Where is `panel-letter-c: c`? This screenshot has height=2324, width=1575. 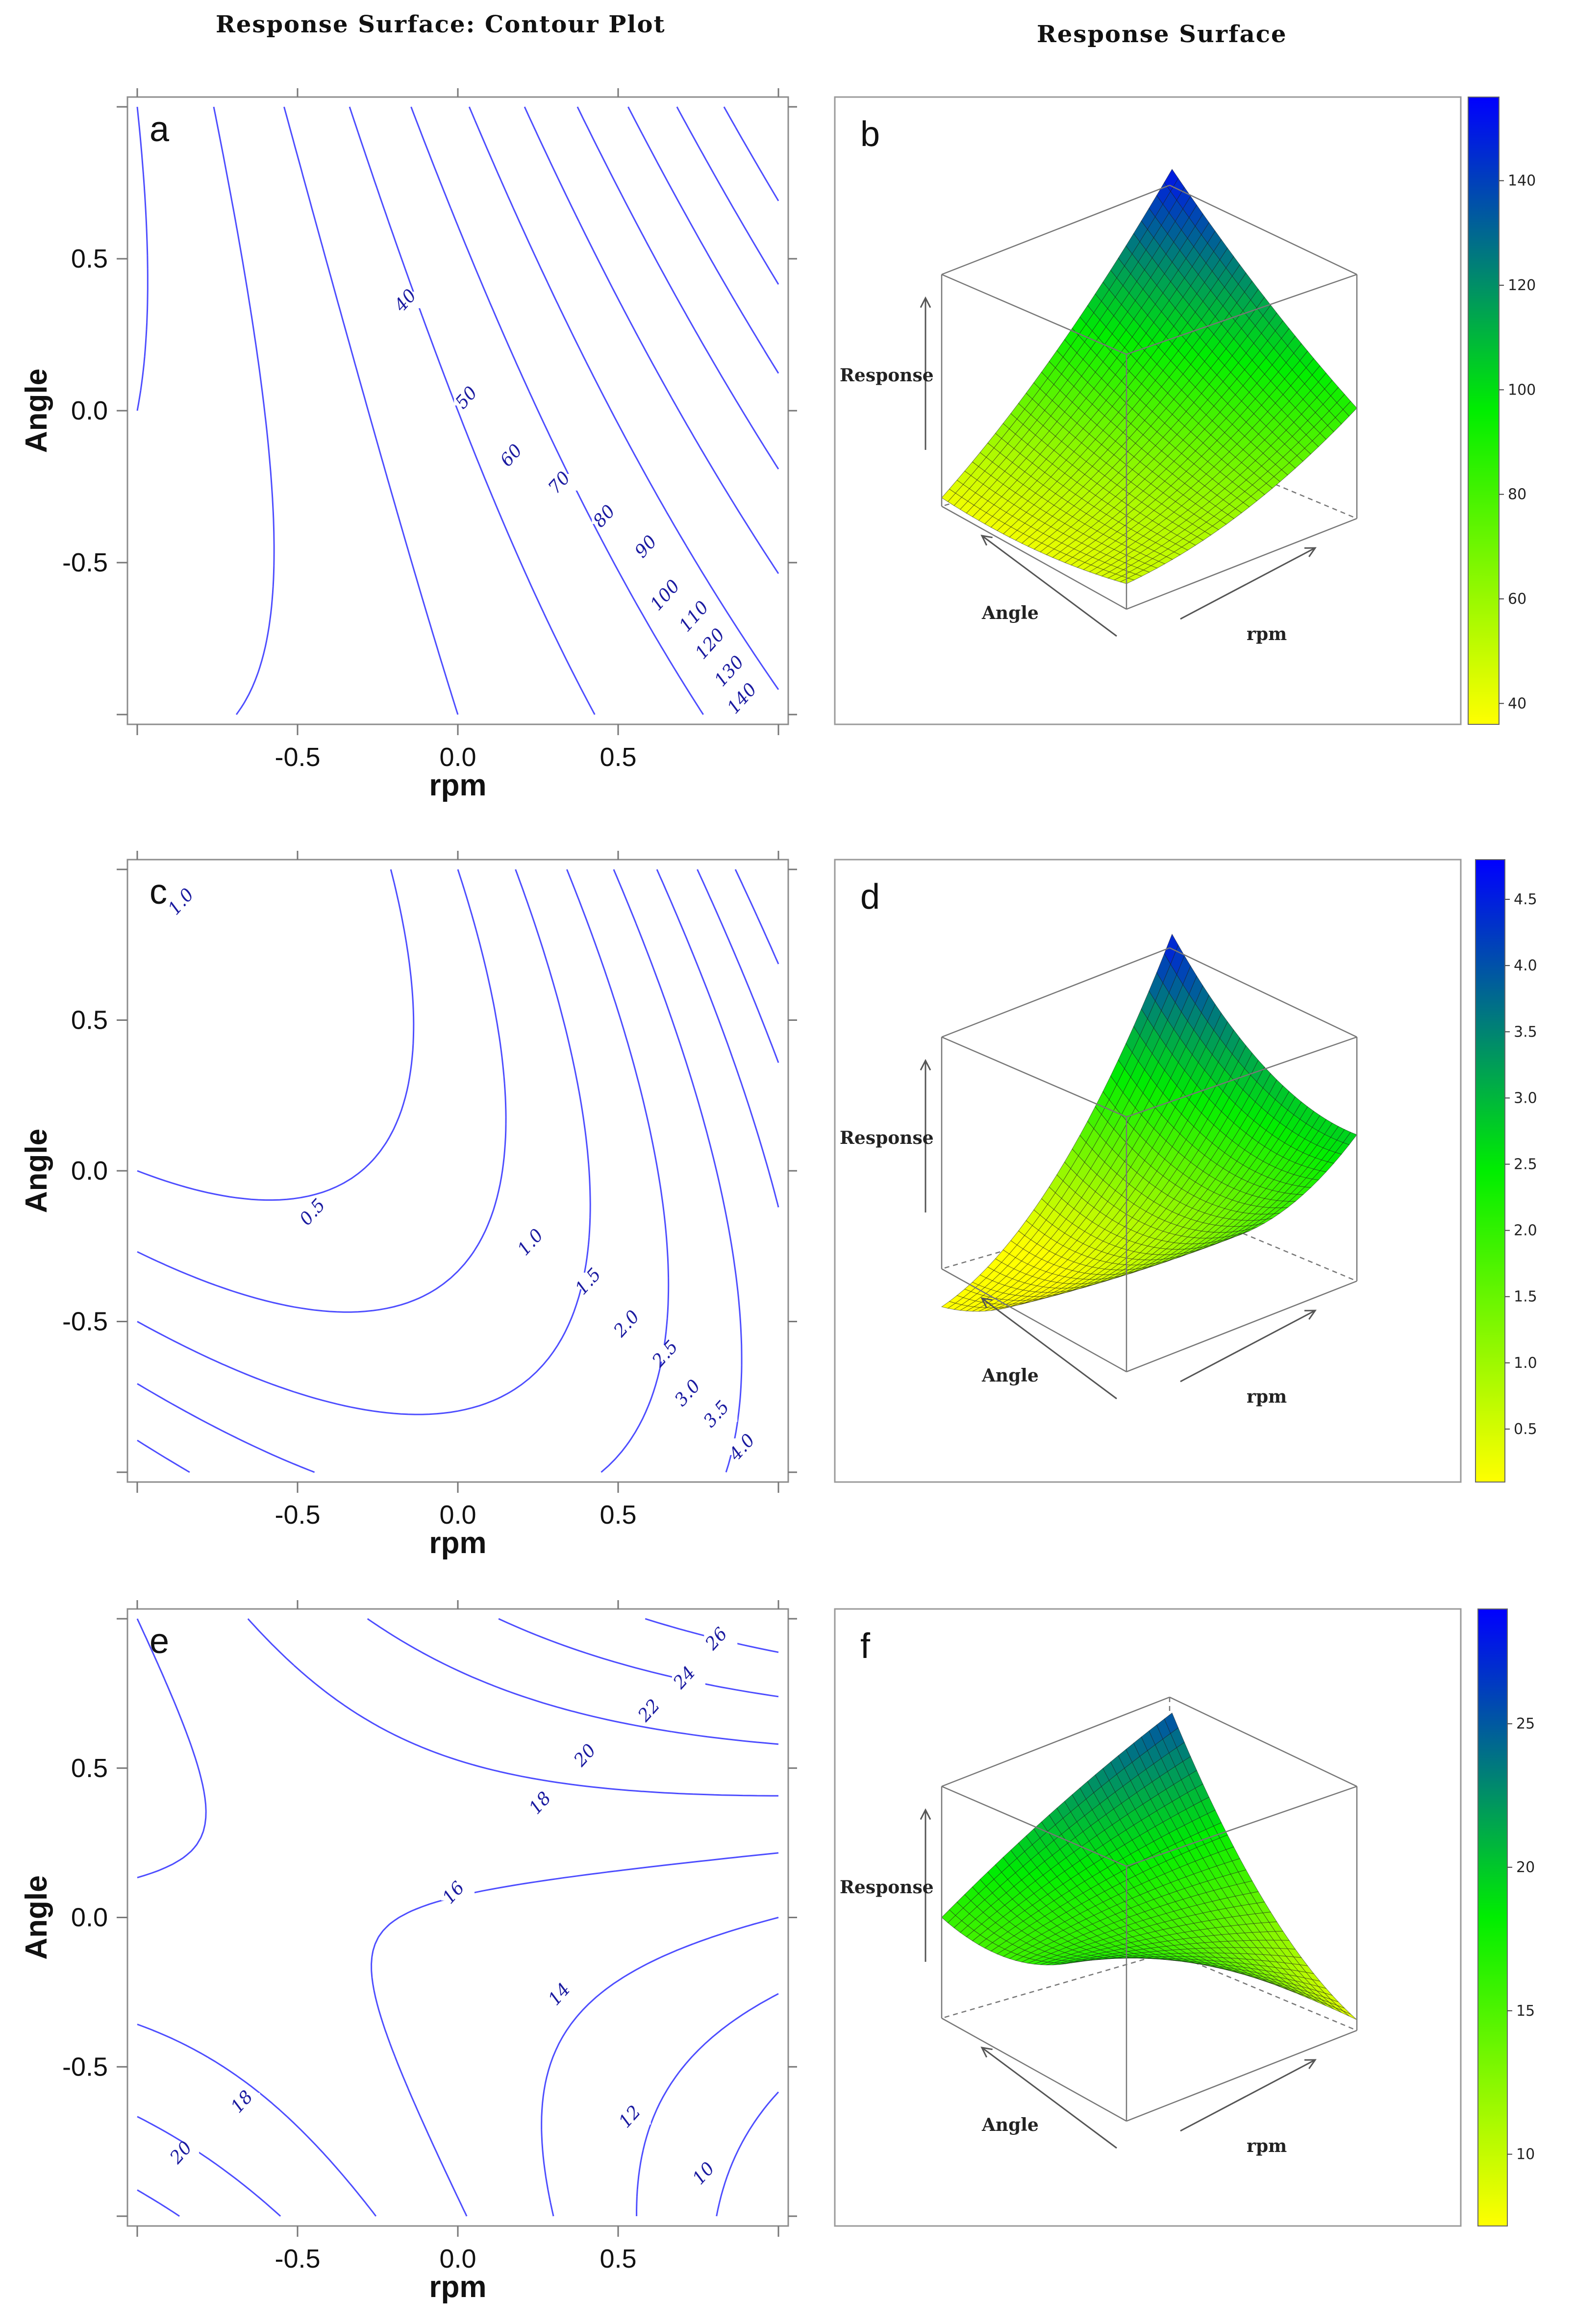
panel-letter-c: c is located at coordinates (158, 892).